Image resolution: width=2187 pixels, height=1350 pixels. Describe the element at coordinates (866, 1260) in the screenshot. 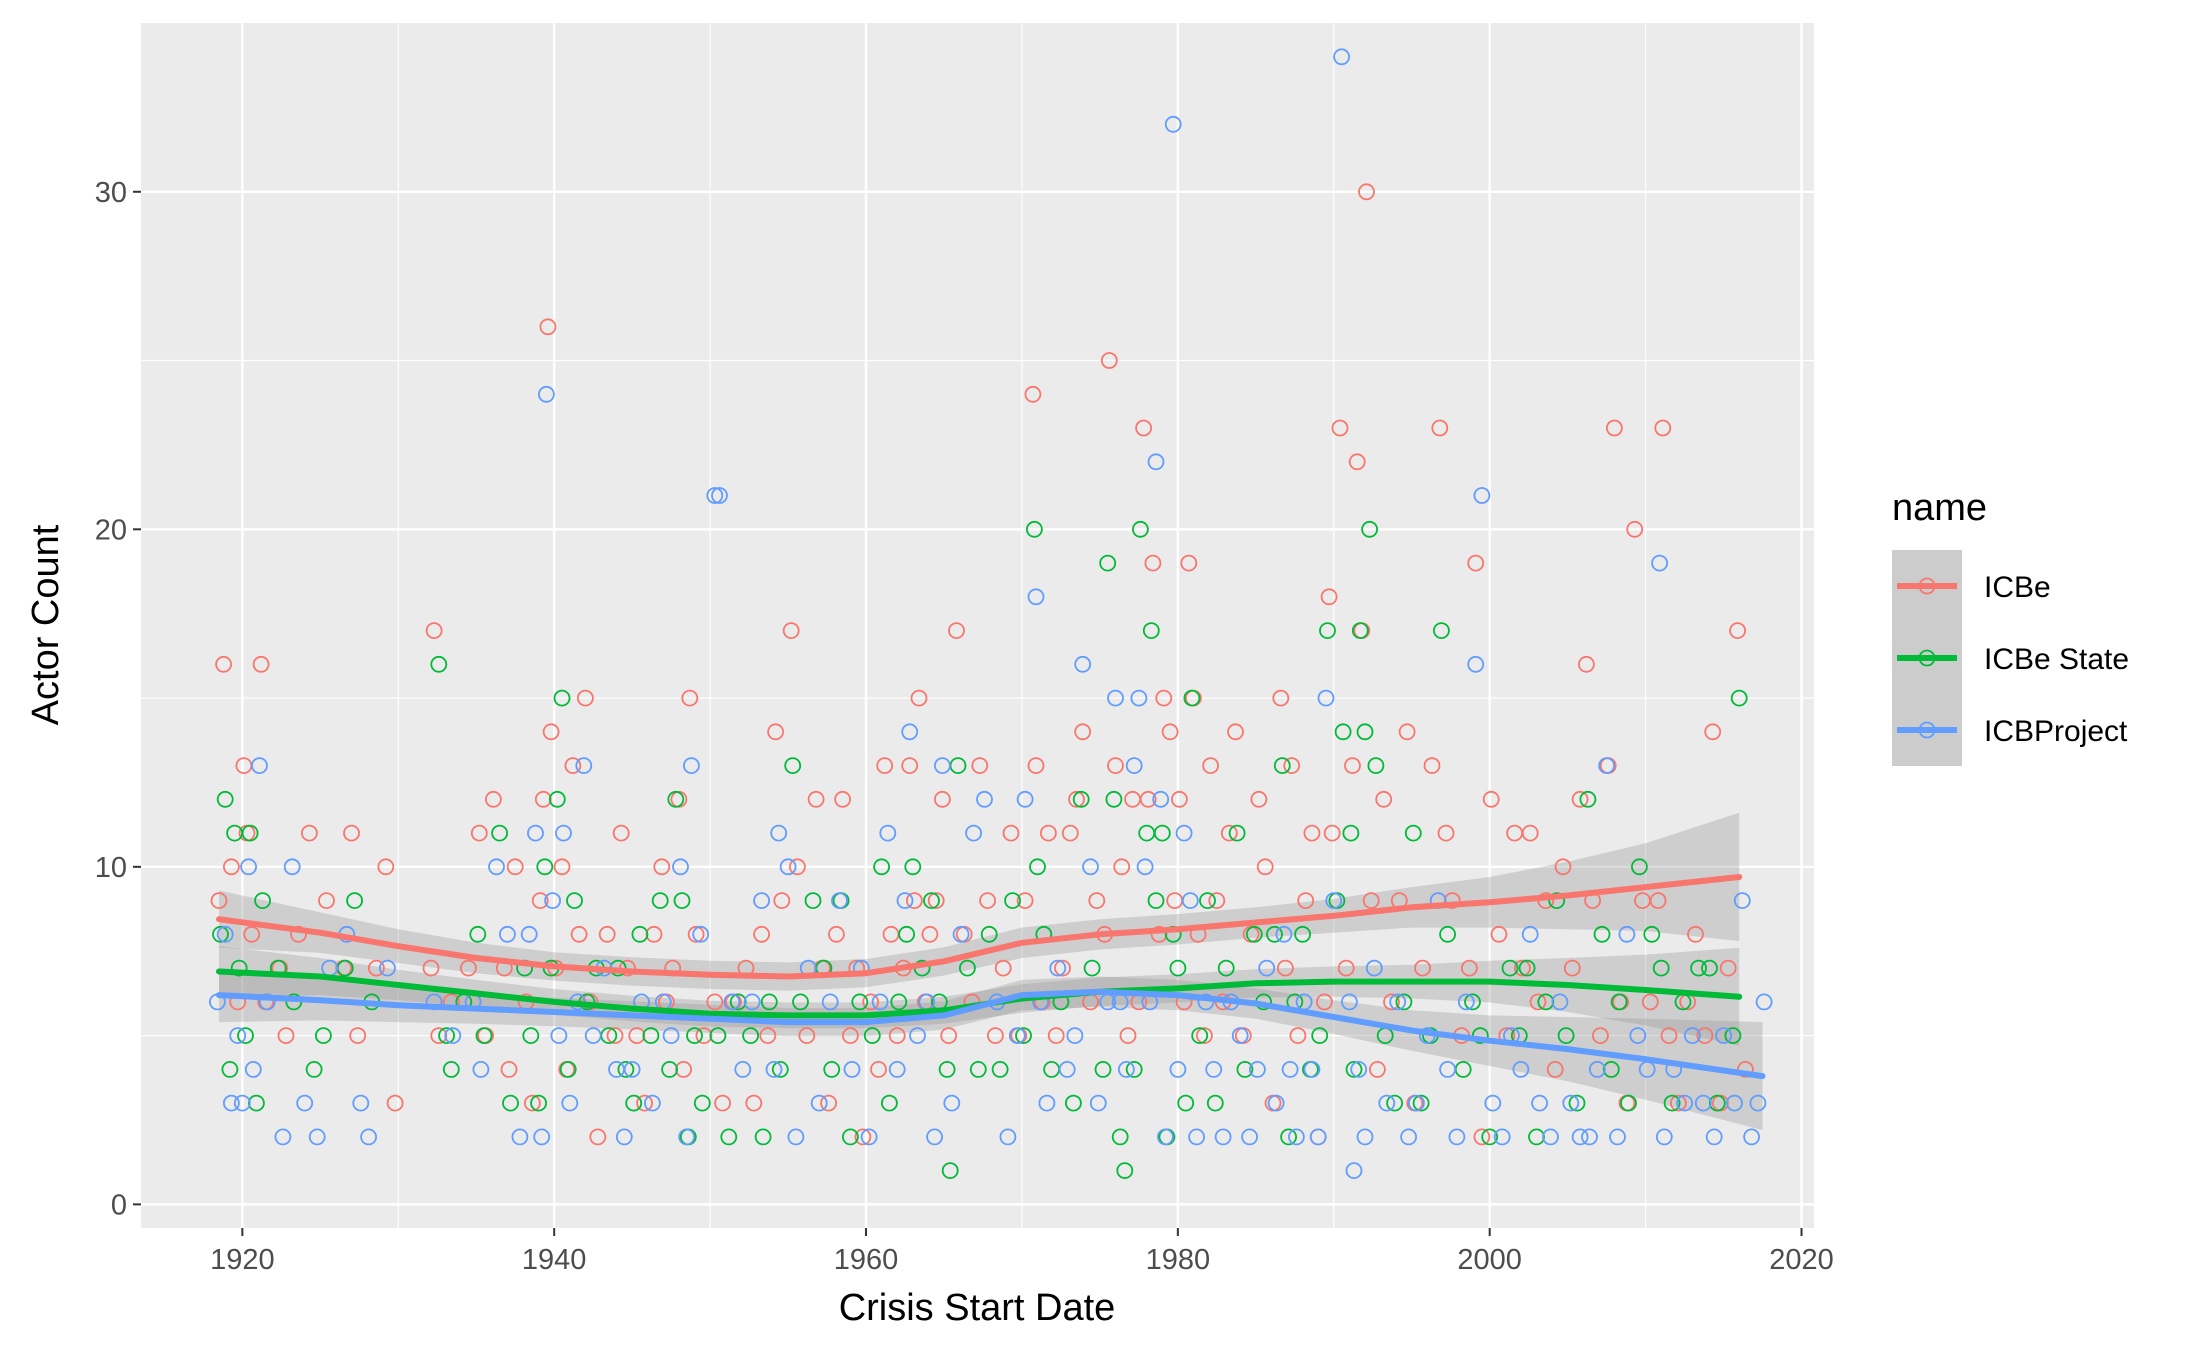

I see `x-tick-label: 1960` at that location.